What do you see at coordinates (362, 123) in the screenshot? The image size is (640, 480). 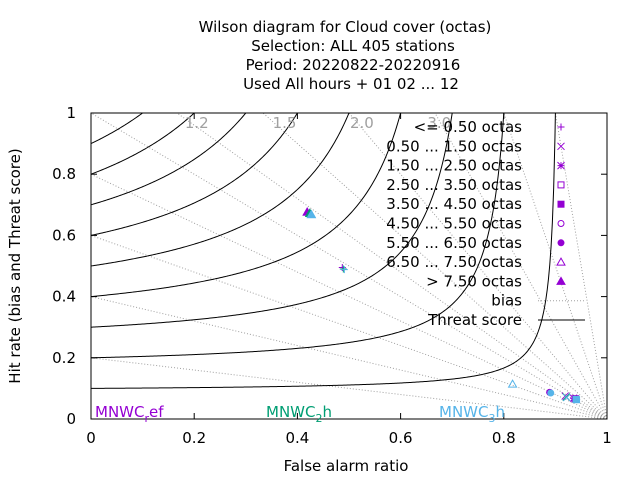 I see `bias-label-2.0: 2.0` at bounding box center [362, 123].